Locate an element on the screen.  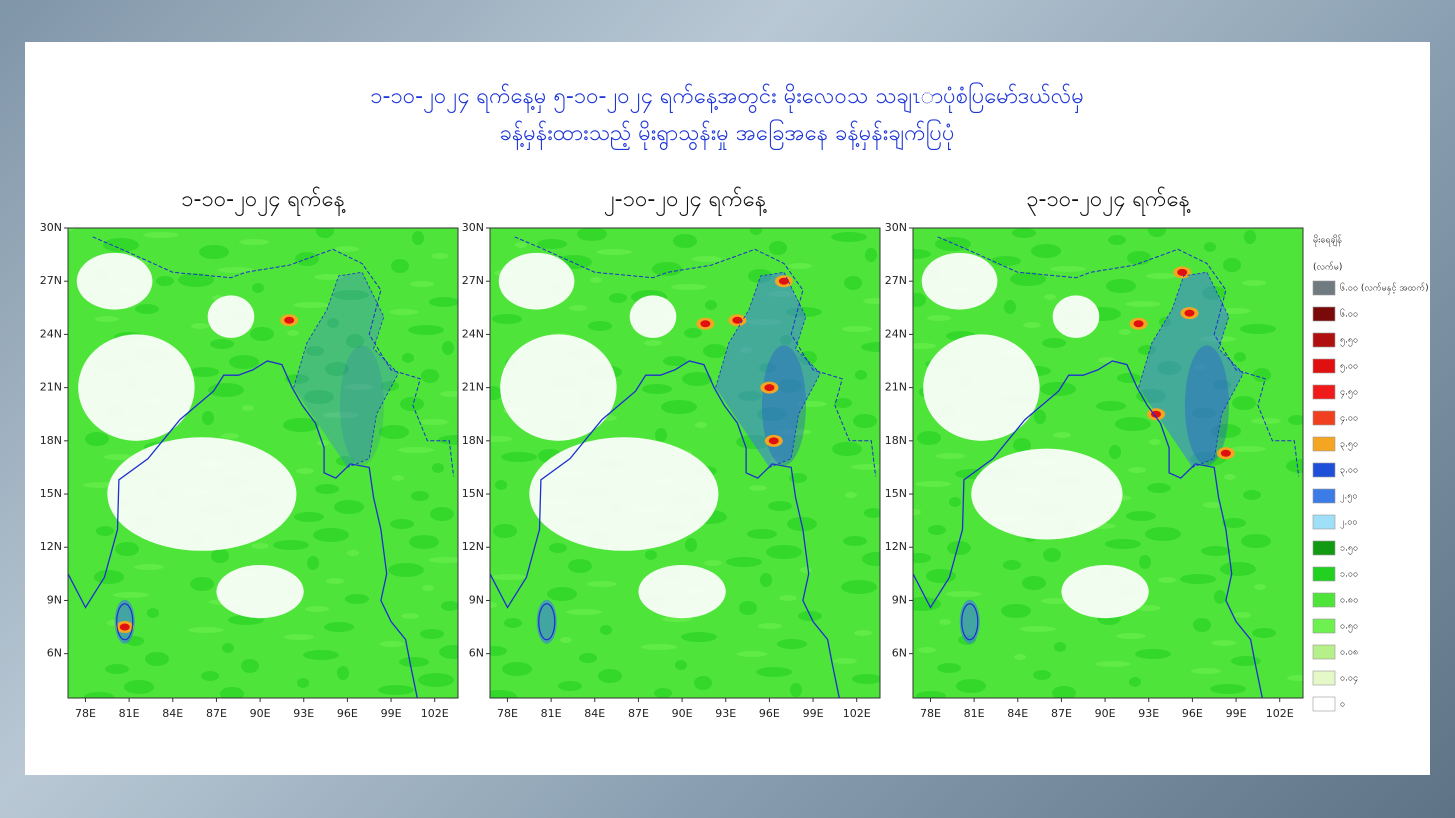
heavy-rain is located at coordinates (361, 405).